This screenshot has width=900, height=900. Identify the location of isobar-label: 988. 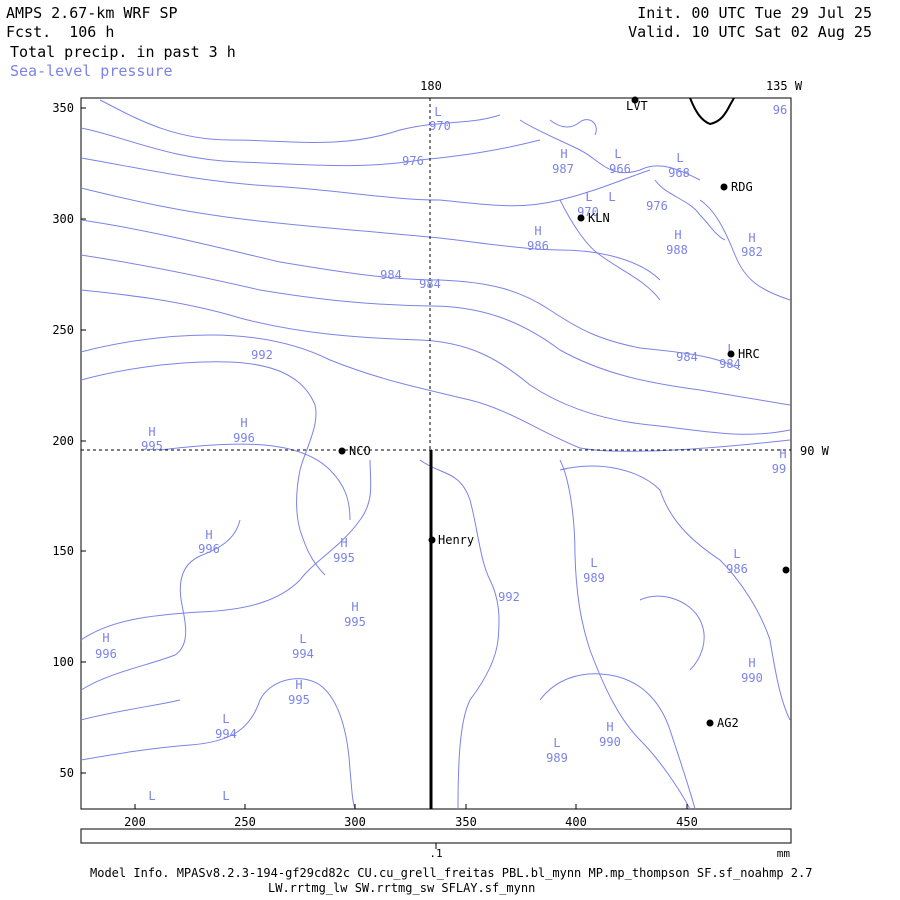
(677, 250).